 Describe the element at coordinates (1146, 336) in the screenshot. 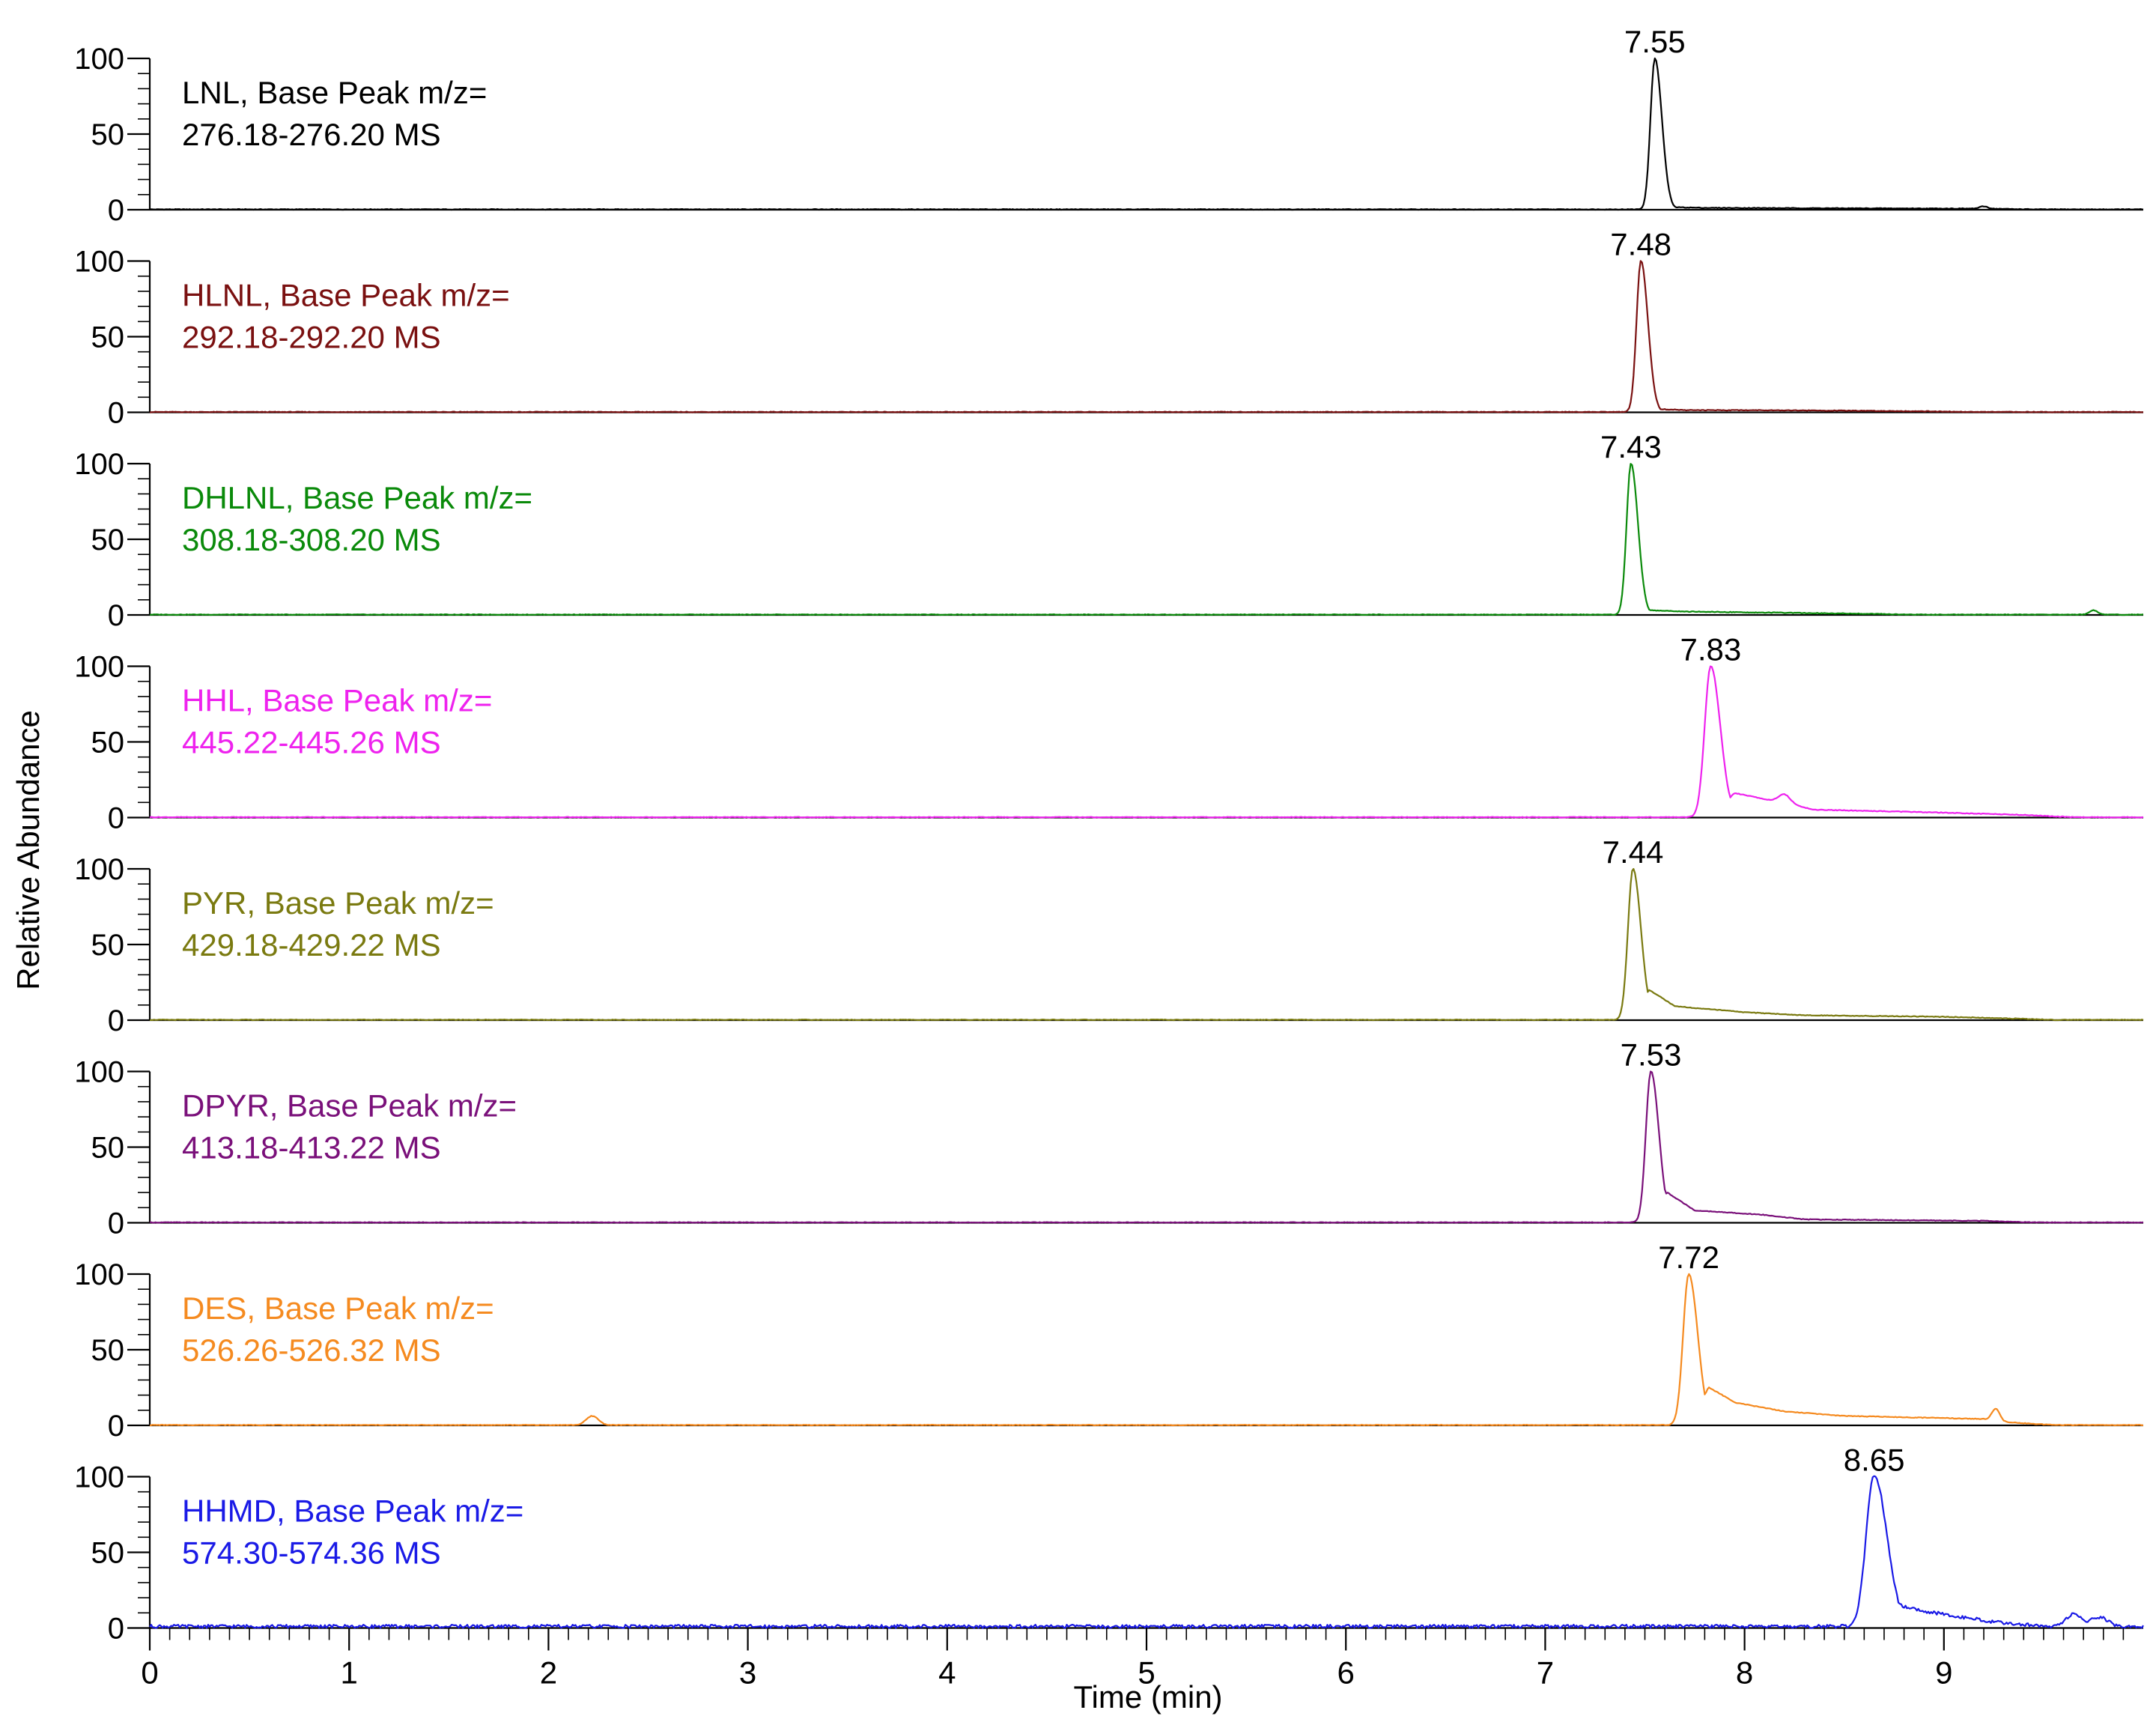

I see `trace-hlnl` at that location.